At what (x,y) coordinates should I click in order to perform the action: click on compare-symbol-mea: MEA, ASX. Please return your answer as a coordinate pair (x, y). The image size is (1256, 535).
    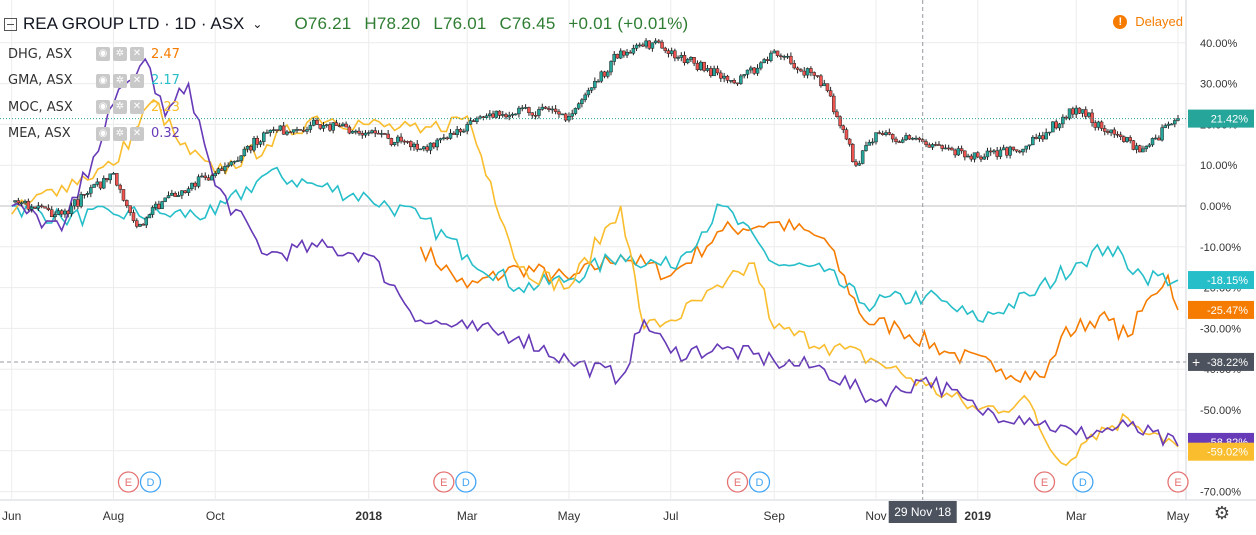
    Looking at the image, I should click on (39, 134).